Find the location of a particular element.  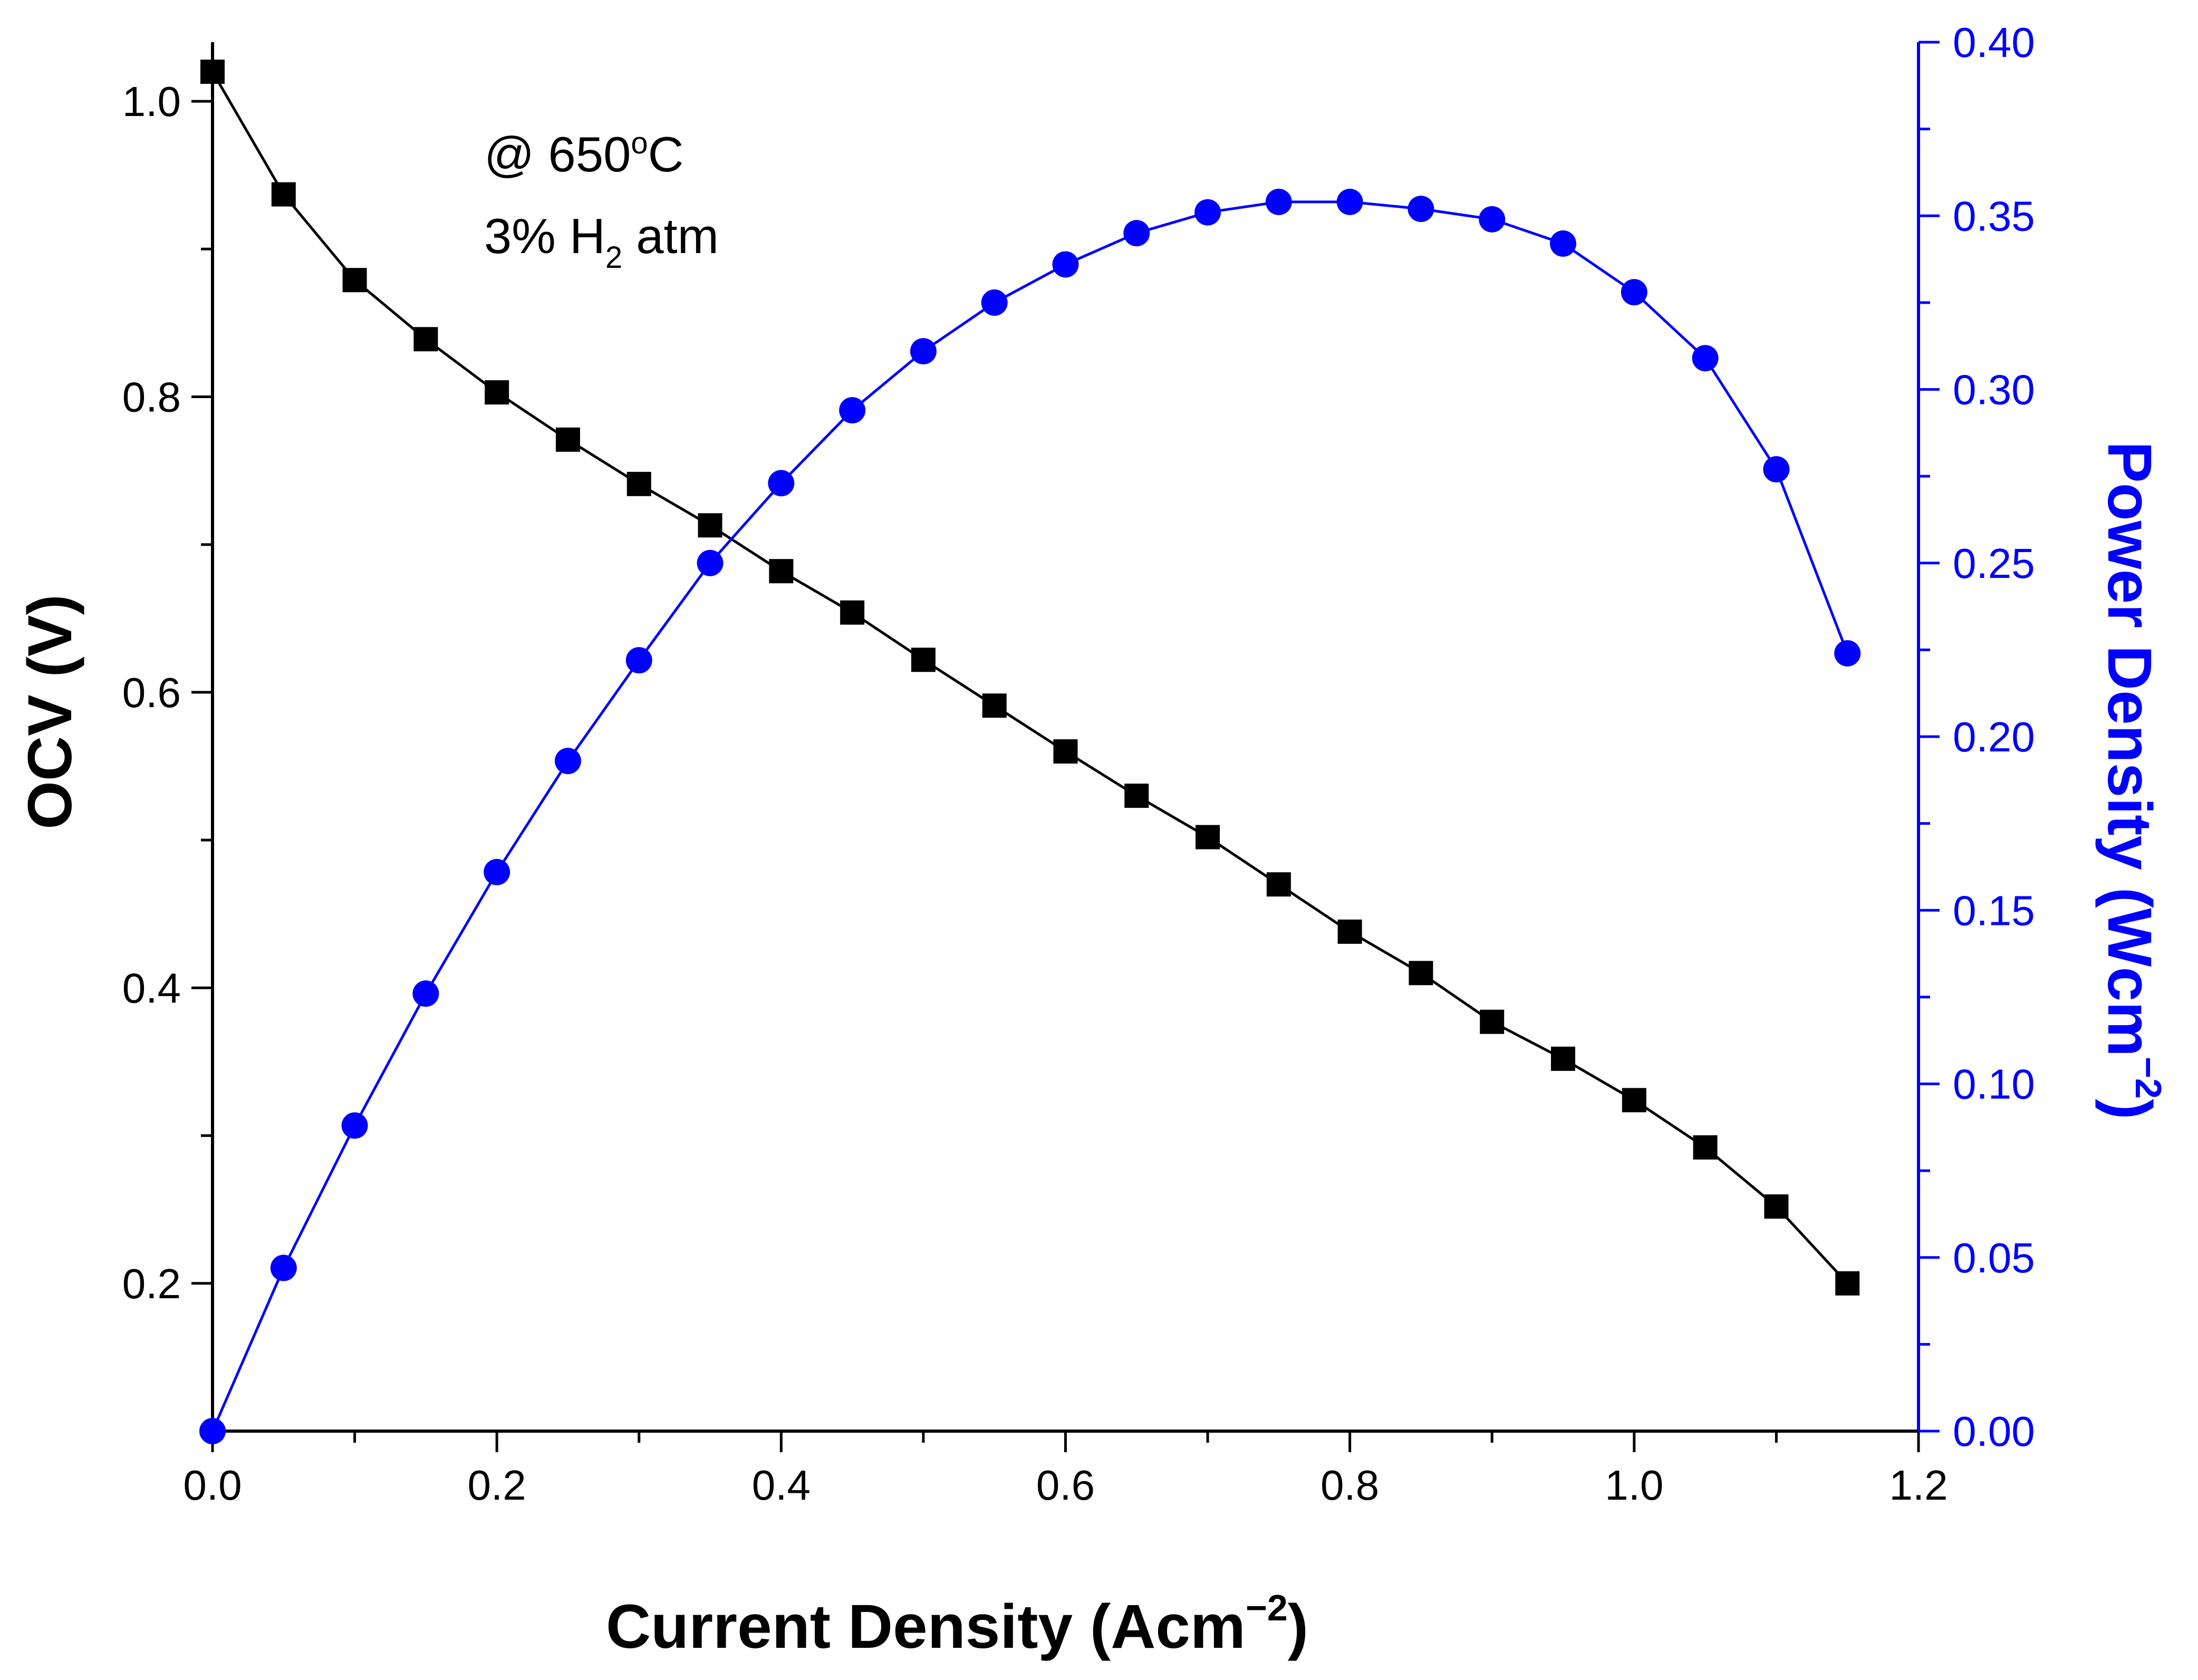

x-tick-label: 0.2 is located at coordinates (497, 1485).